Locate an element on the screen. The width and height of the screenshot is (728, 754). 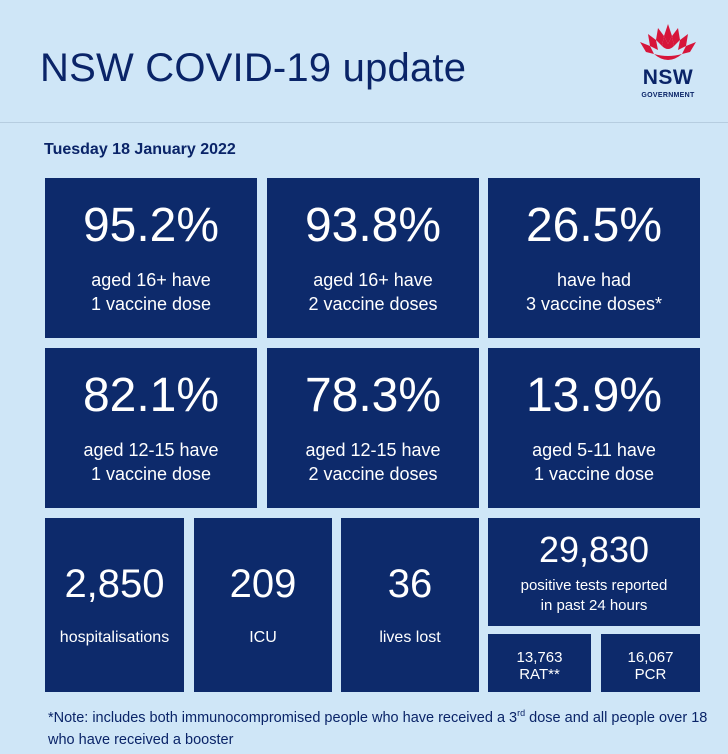
positive-tests-label-line2: in past 24 hours is located at coordinates (594, 605).